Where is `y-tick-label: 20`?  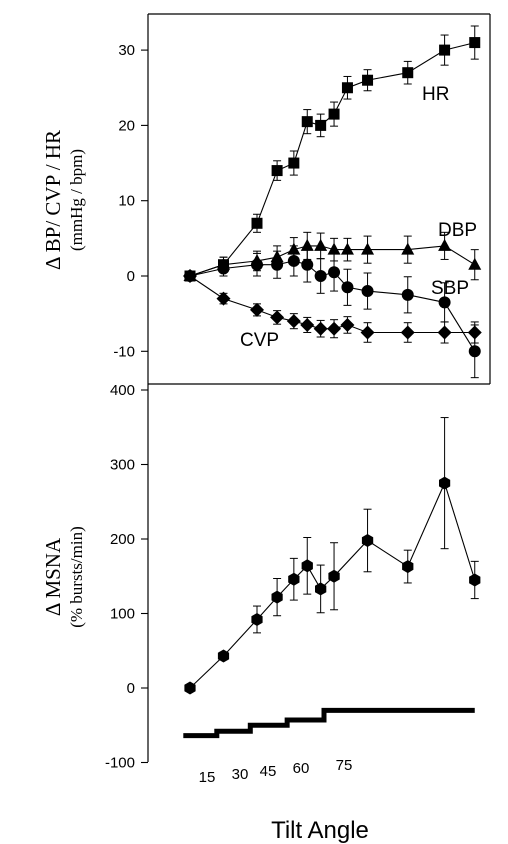
y-tick-label: 20 is located at coordinates (126, 125).